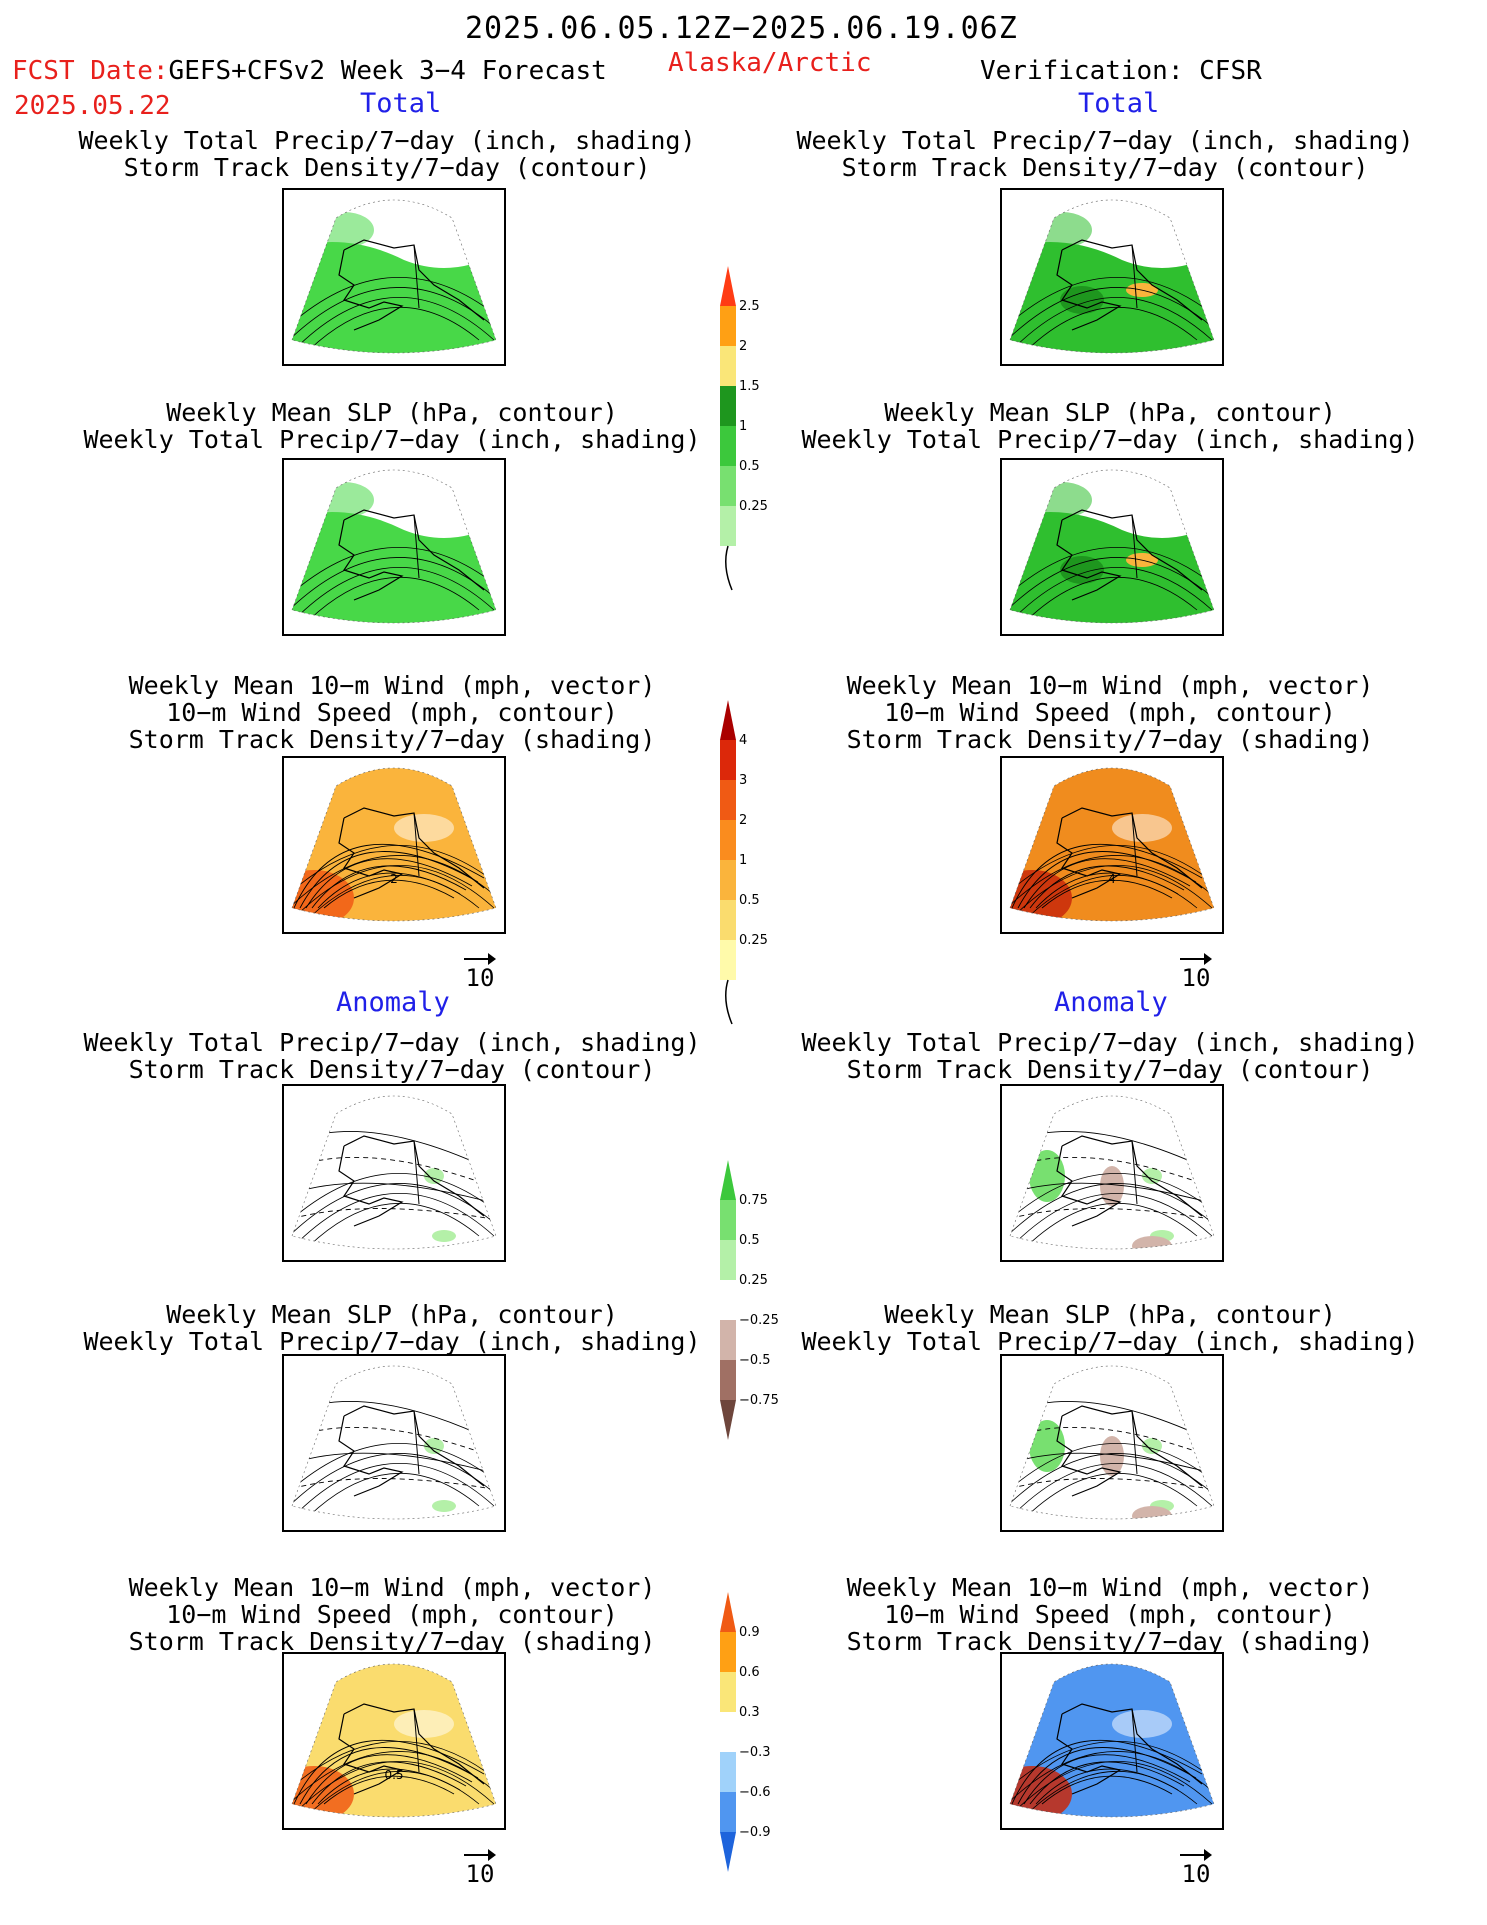 Image resolution: width=1487 pixels, height=1925 pixels. I want to click on colorbar-label: 3, so click(743, 780).